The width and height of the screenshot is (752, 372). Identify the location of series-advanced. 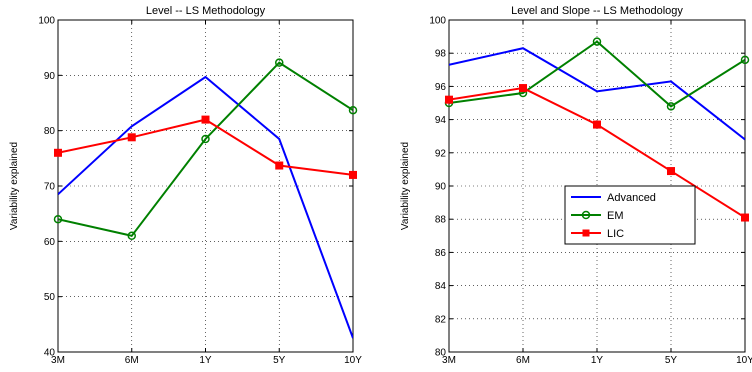
(597, 94).